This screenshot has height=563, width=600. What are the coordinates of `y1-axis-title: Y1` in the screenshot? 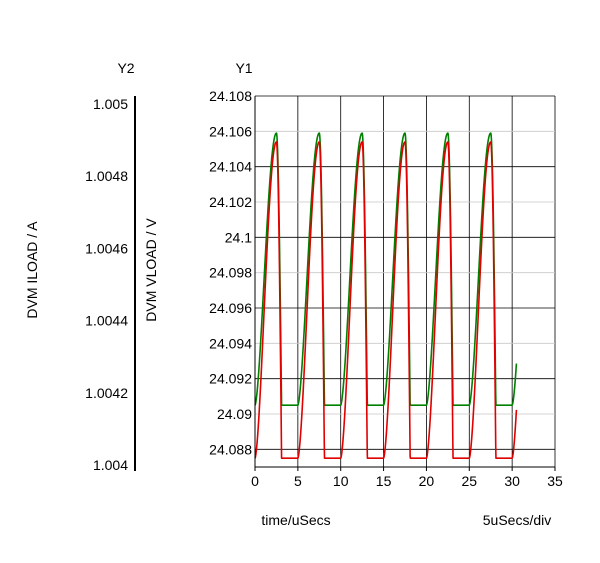 It's located at (243, 68).